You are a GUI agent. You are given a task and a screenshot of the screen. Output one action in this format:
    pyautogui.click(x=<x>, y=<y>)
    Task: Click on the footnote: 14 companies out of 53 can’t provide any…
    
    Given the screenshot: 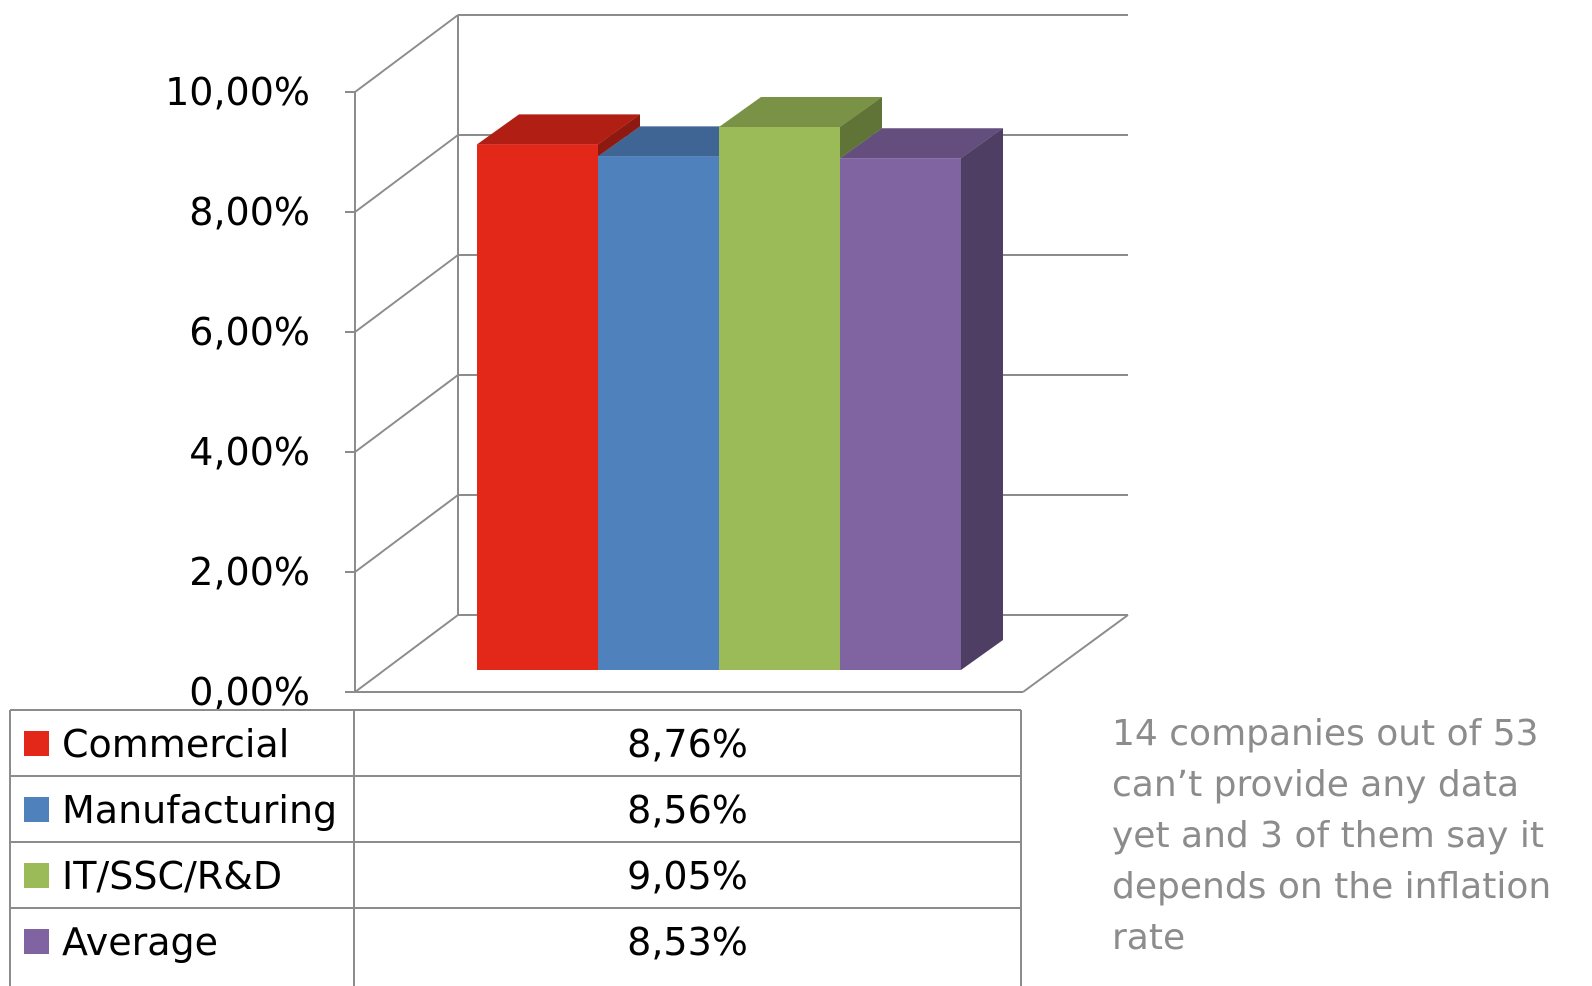 What is the action you would take?
    pyautogui.click(x=1332, y=835)
    